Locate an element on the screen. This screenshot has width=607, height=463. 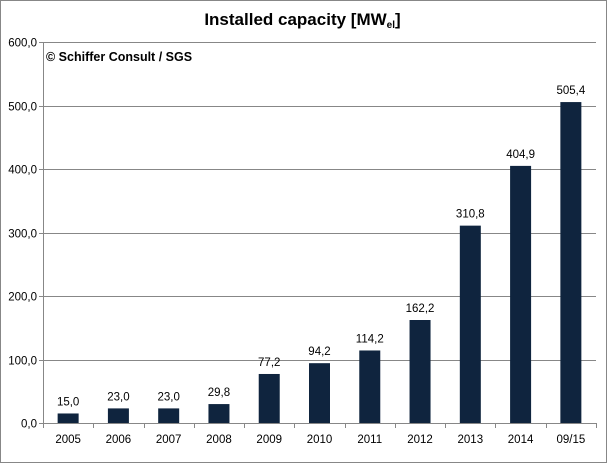
data-label-2013: 310,8 is located at coordinates (470, 215).